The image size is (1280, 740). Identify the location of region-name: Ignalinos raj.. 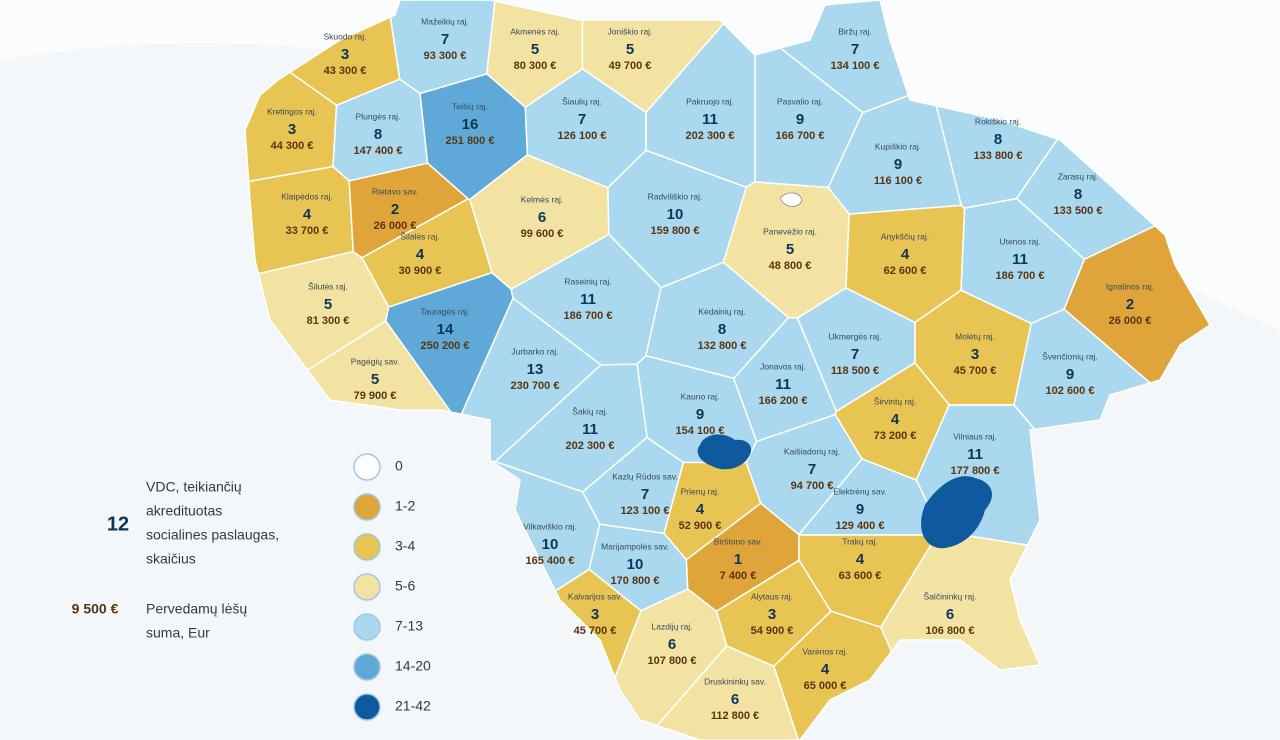
(1130, 286).